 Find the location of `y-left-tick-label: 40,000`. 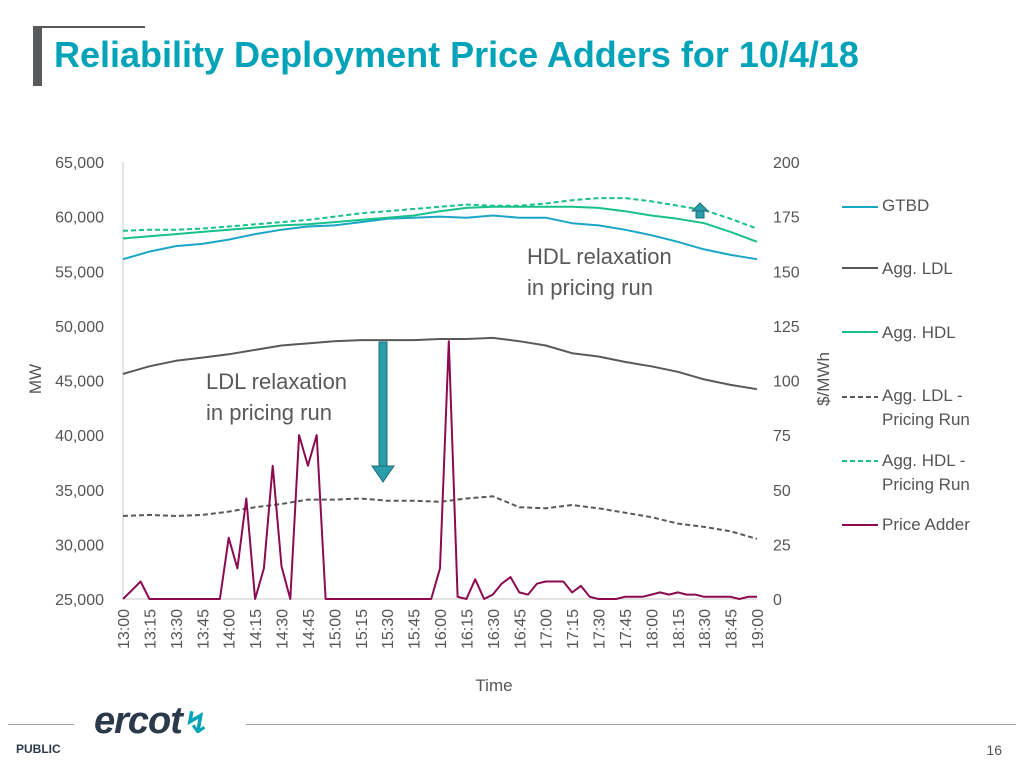

y-left-tick-label: 40,000 is located at coordinates (79, 436).